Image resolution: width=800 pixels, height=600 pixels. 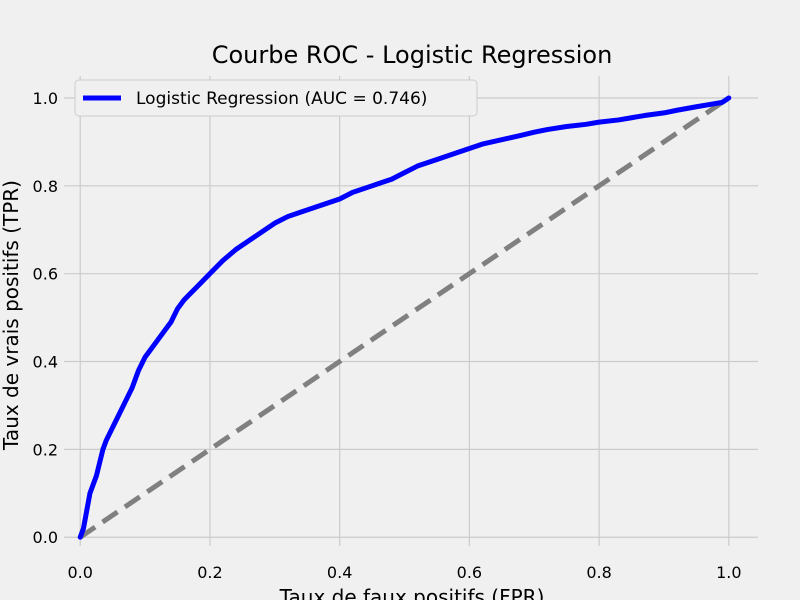 I want to click on legend: Logistic Regression (AUC = 0.746), so click(x=276, y=98).